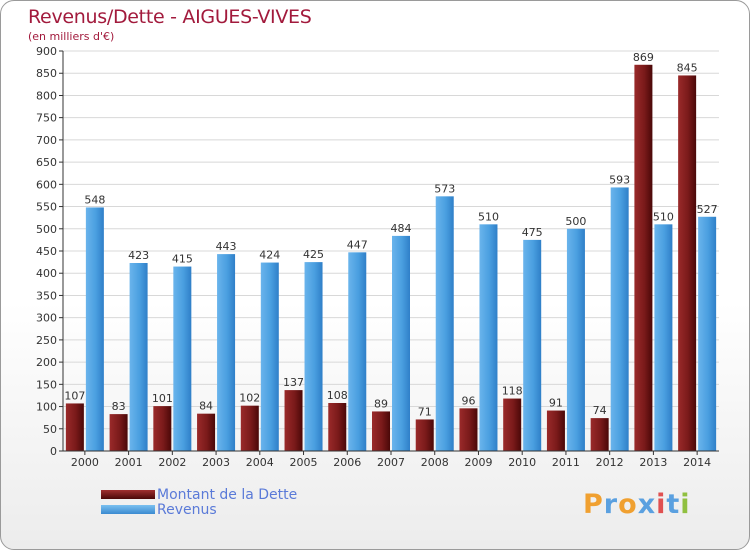 This screenshot has width=750, height=550. What do you see at coordinates (435, 462) in the screenshot?
I see `x-tick-label: 2008` at bounding box center [435, 462].